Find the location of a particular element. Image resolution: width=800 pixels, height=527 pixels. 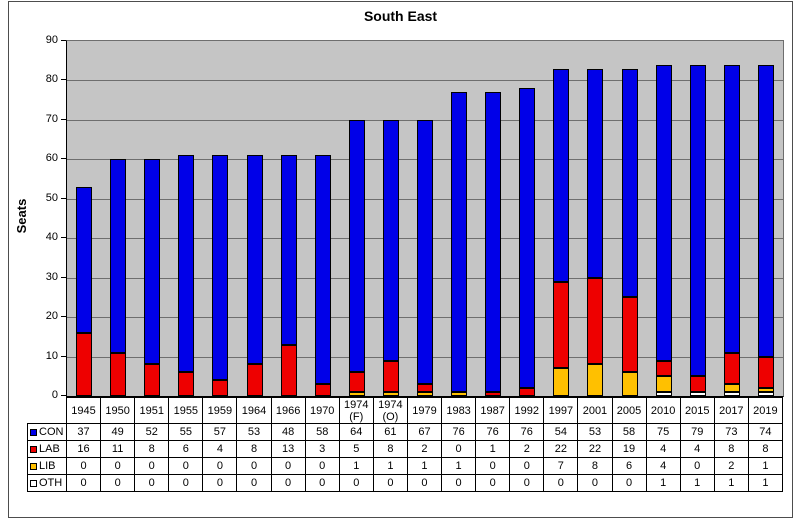

legend-cell-lib: LIB is located at coordinates (47, 466).